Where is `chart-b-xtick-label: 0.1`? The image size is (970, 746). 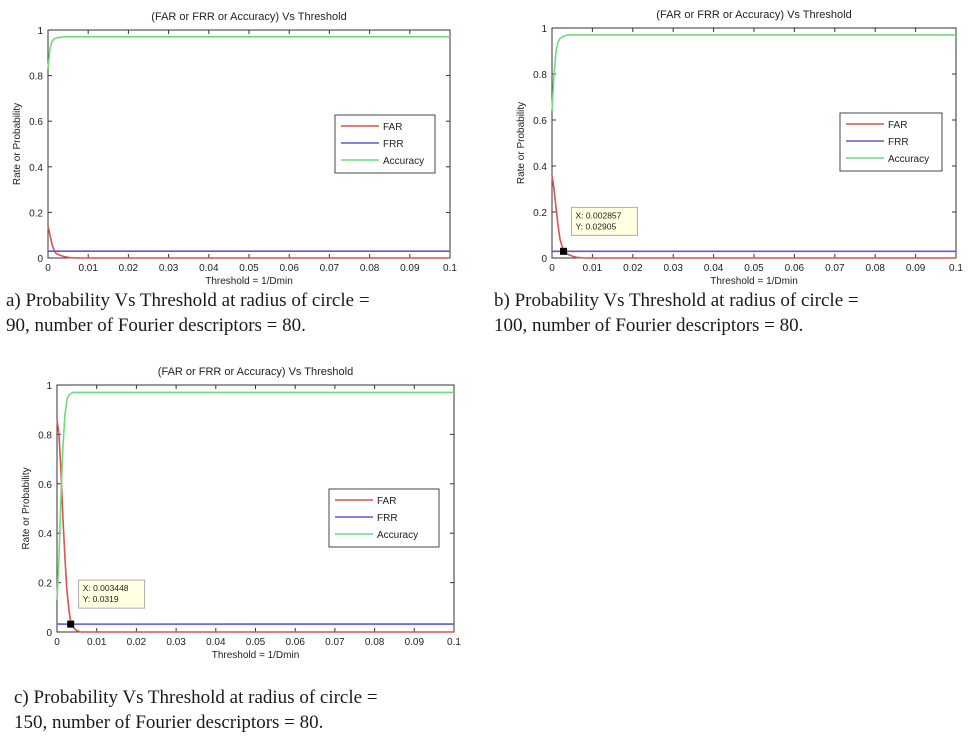
chart-b-xtick-label: 0.1 is located at coordinates (956, 268).